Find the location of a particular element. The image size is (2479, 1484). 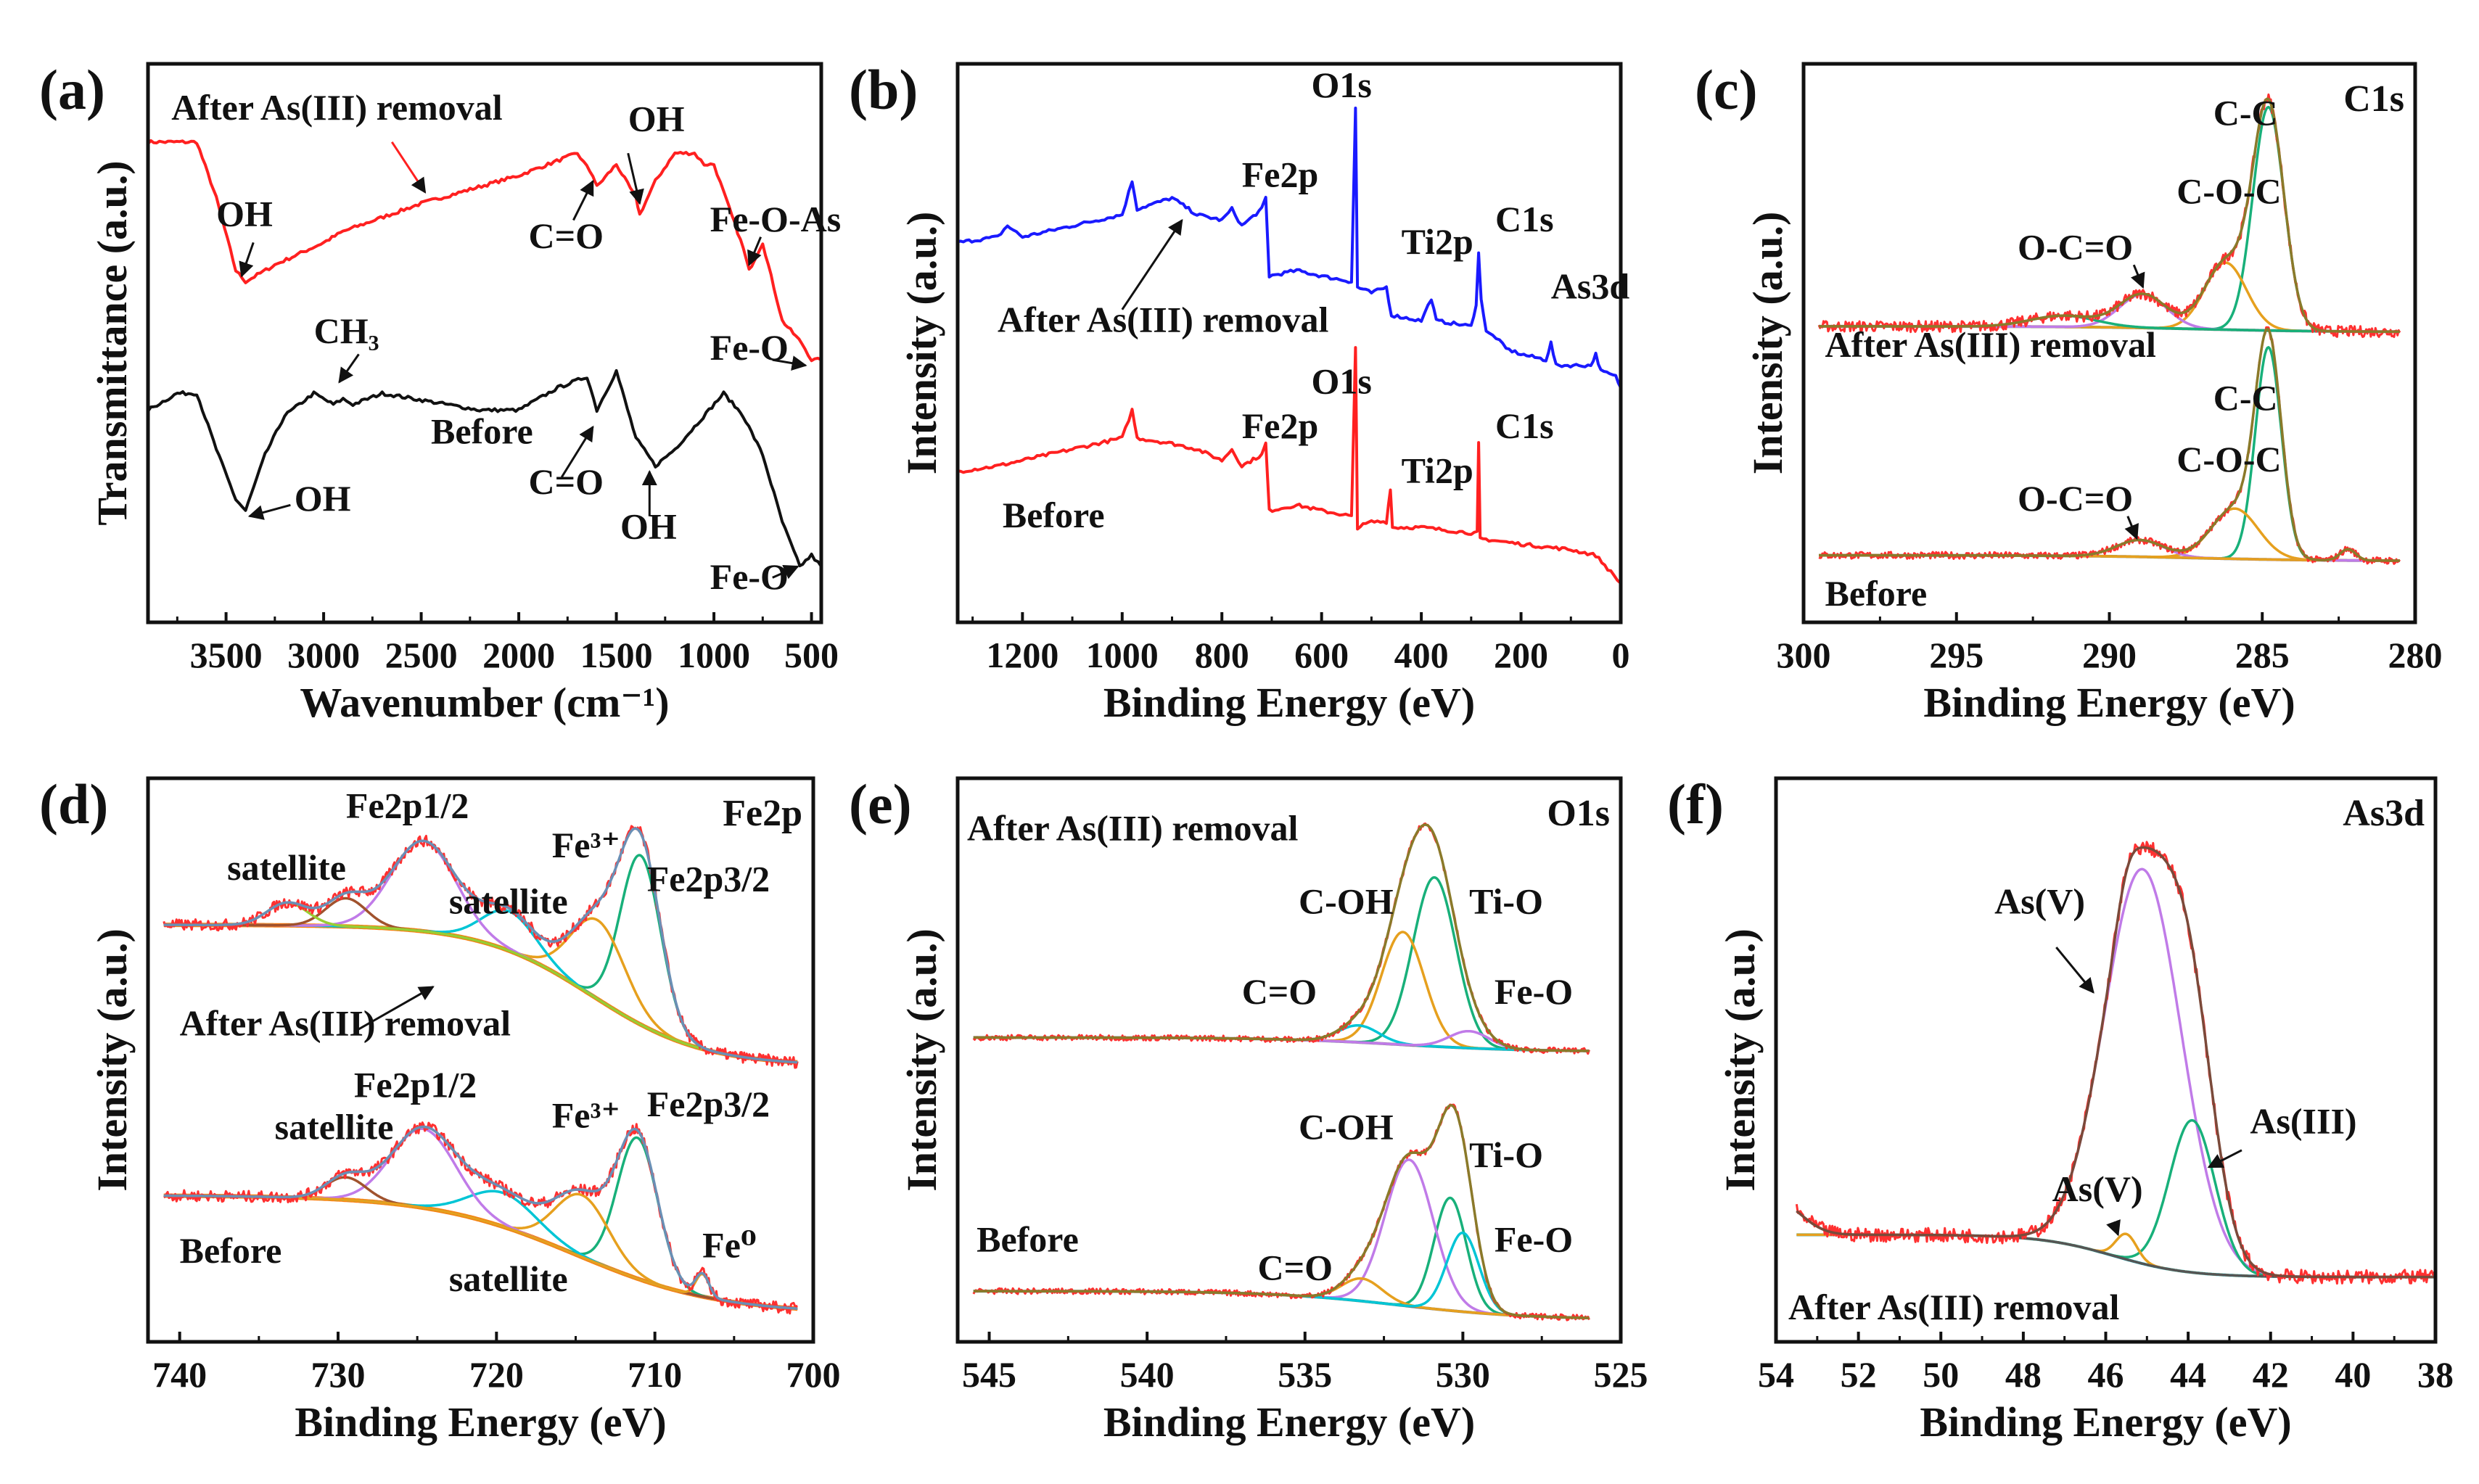

x-tick-label: 3000 is located at coordinates (323, 655).